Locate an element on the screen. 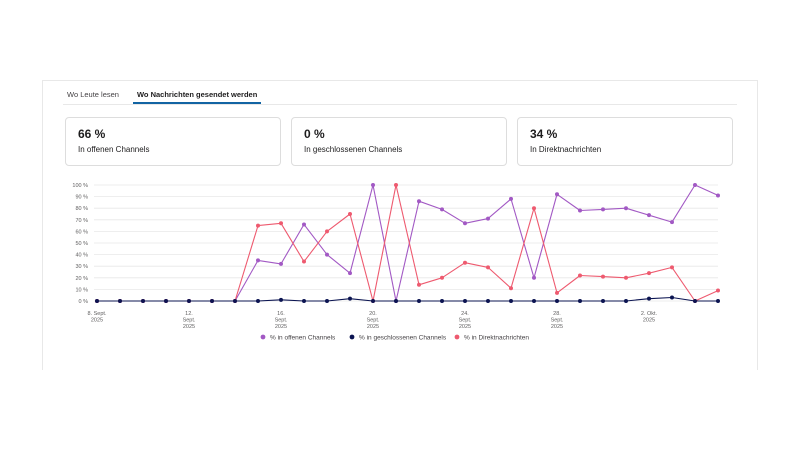  card-value: 0 % is located at coordinates (314, 134).